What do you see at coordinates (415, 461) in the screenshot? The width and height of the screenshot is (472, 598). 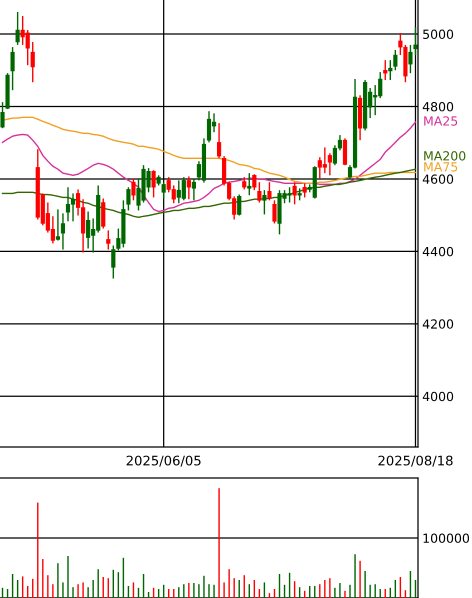 I see `x-tick-label: 2025/08/18` at bounding box center [415, 461].